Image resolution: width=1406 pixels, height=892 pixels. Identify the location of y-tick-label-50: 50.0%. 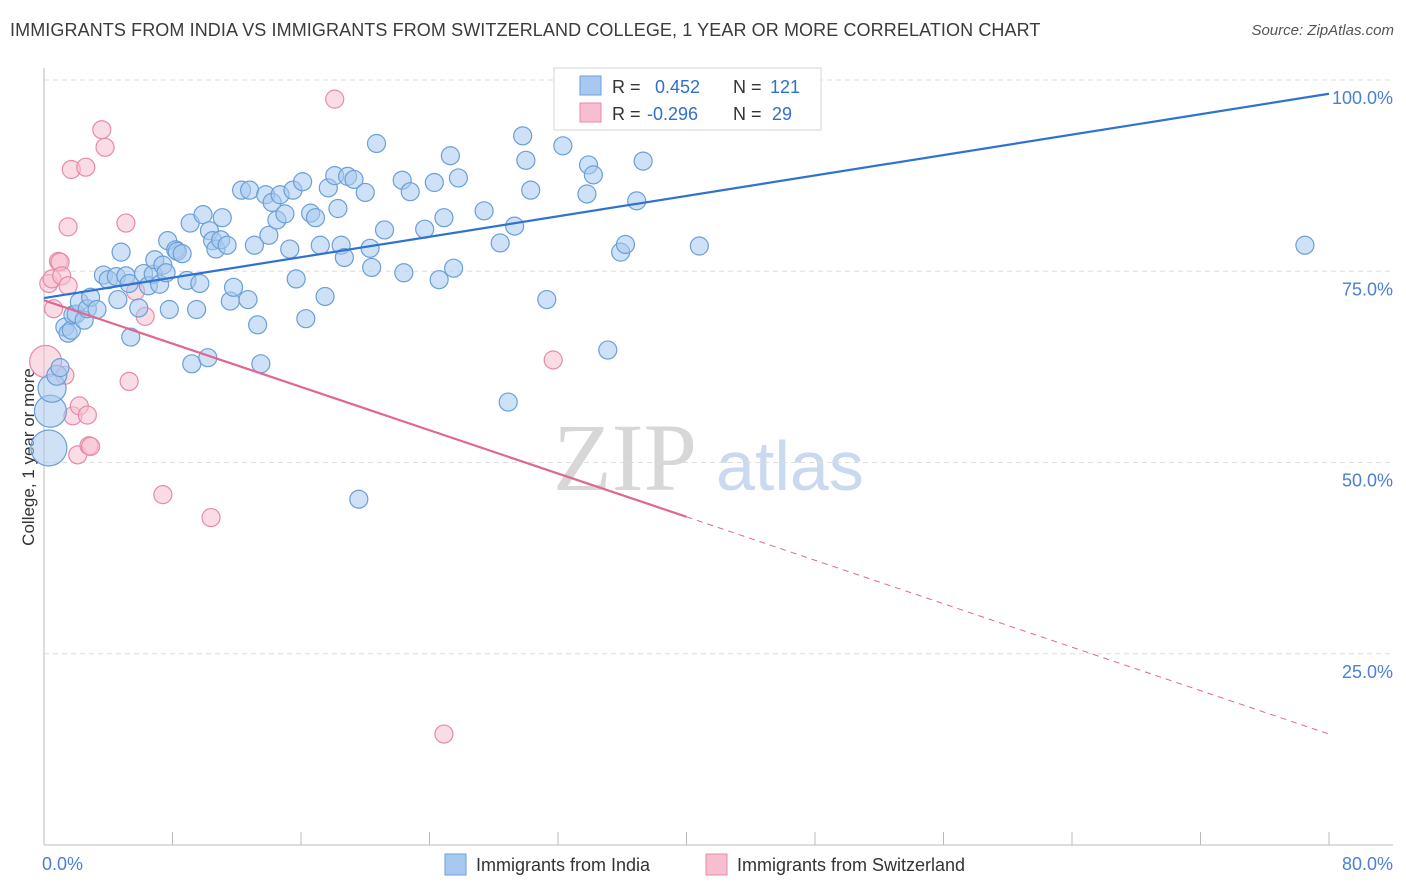
(1367, 481).